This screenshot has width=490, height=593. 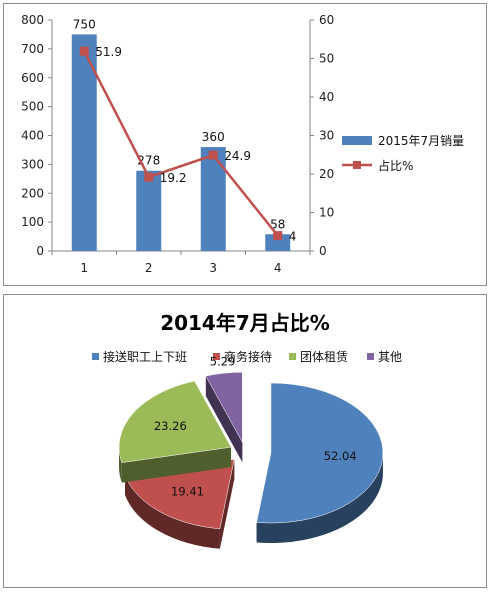 What do you see at coordinates (149, 268) in the screenshot?
I see `x-tick-label: 2` at bounding box center [149, 268].